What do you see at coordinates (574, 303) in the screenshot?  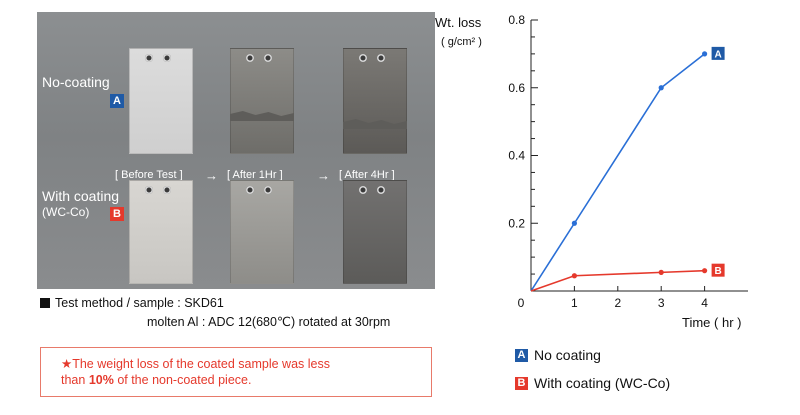 I see `x-tick-label: 1` at bounding box center [574, 303].